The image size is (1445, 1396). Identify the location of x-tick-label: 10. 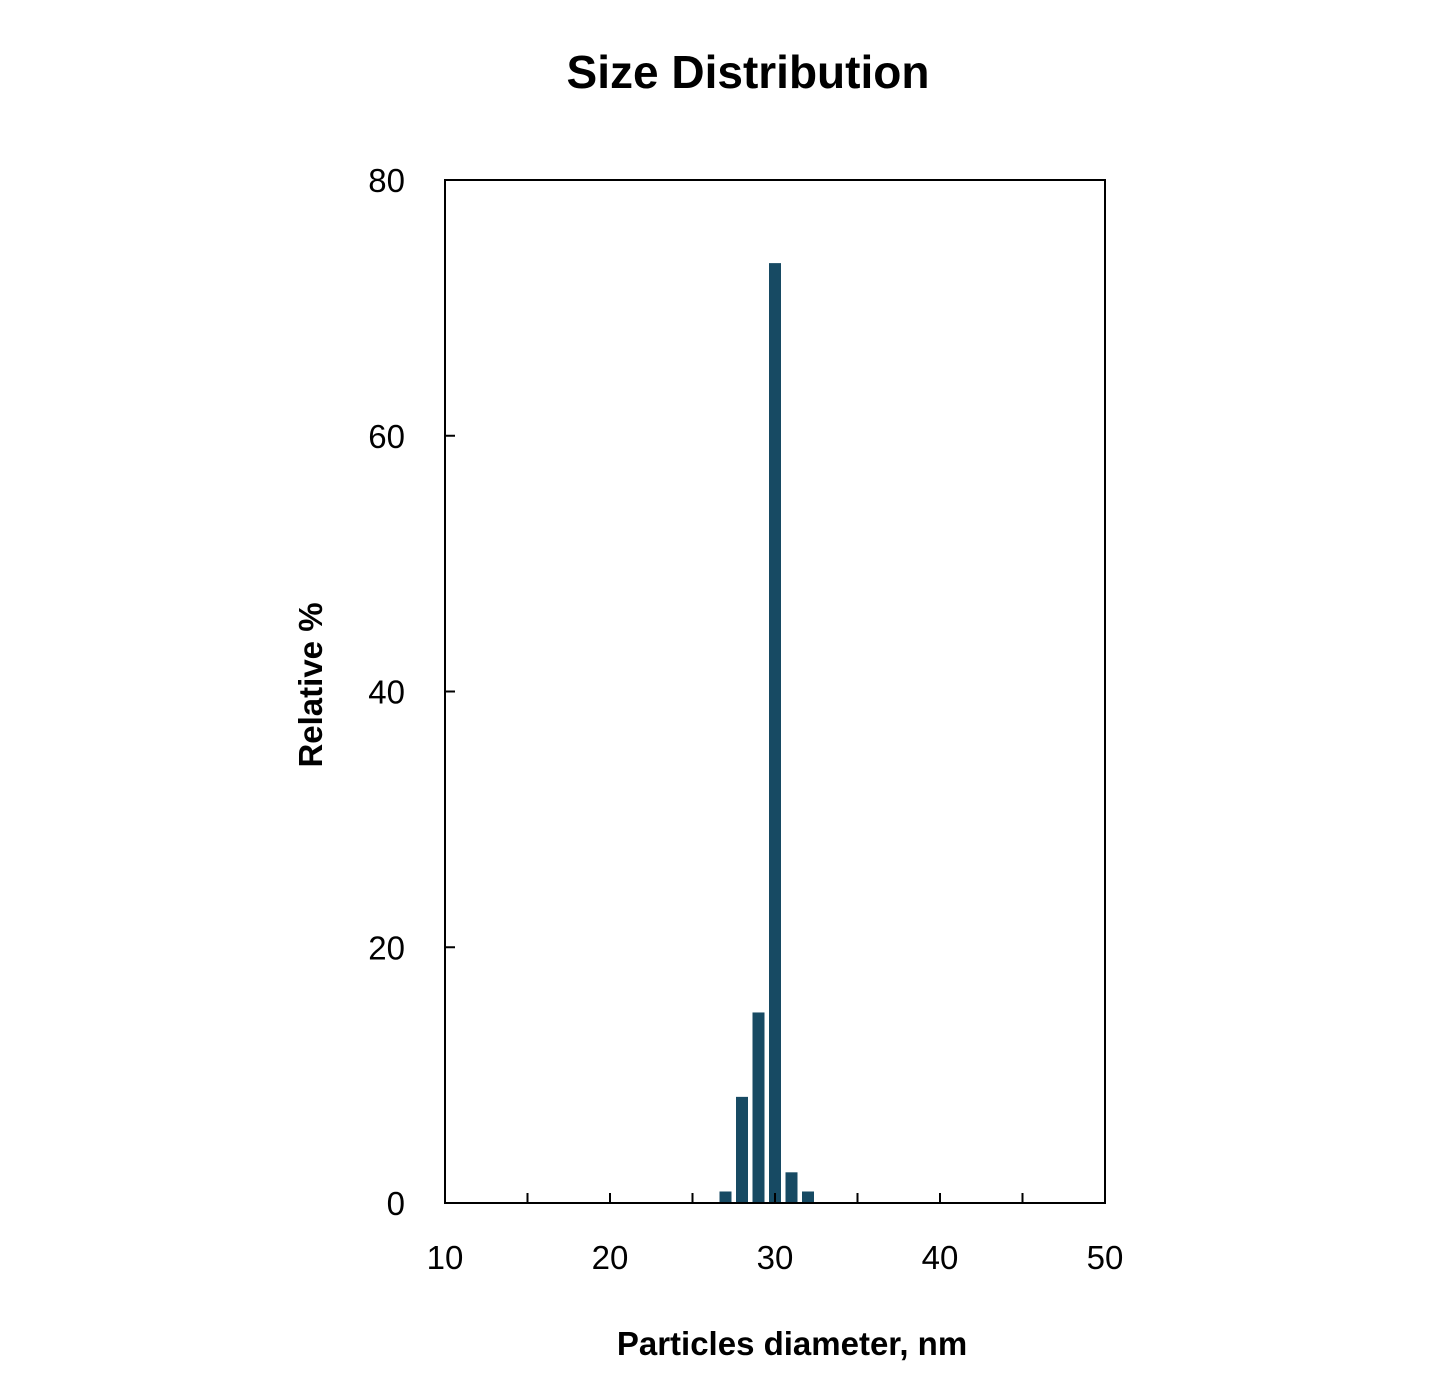
(445, 1257).